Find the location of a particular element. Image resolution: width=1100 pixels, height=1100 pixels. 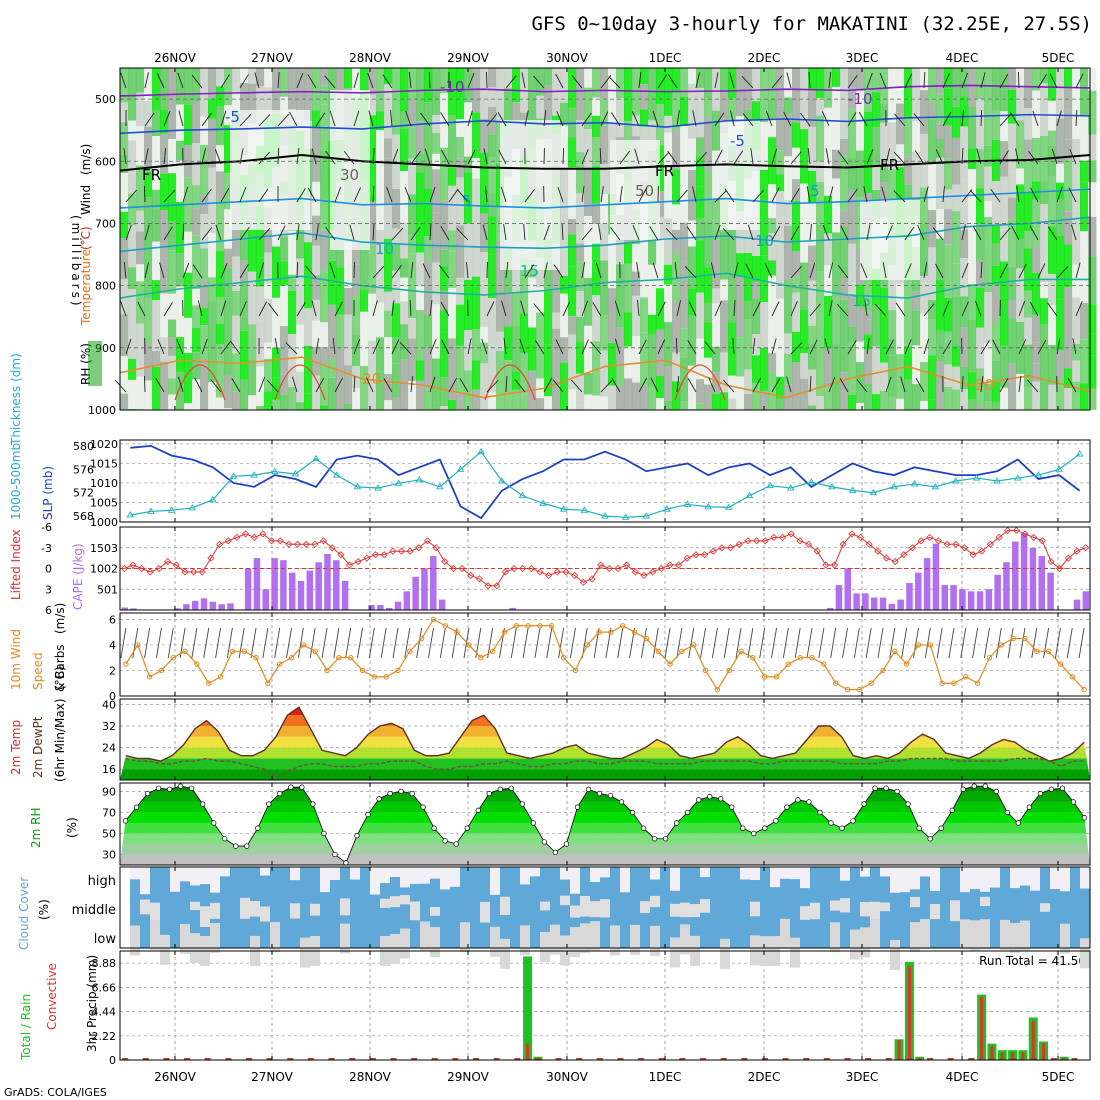

cape-ylabel-text: CAPE (J/kg) is located at coordinates (78, 576).